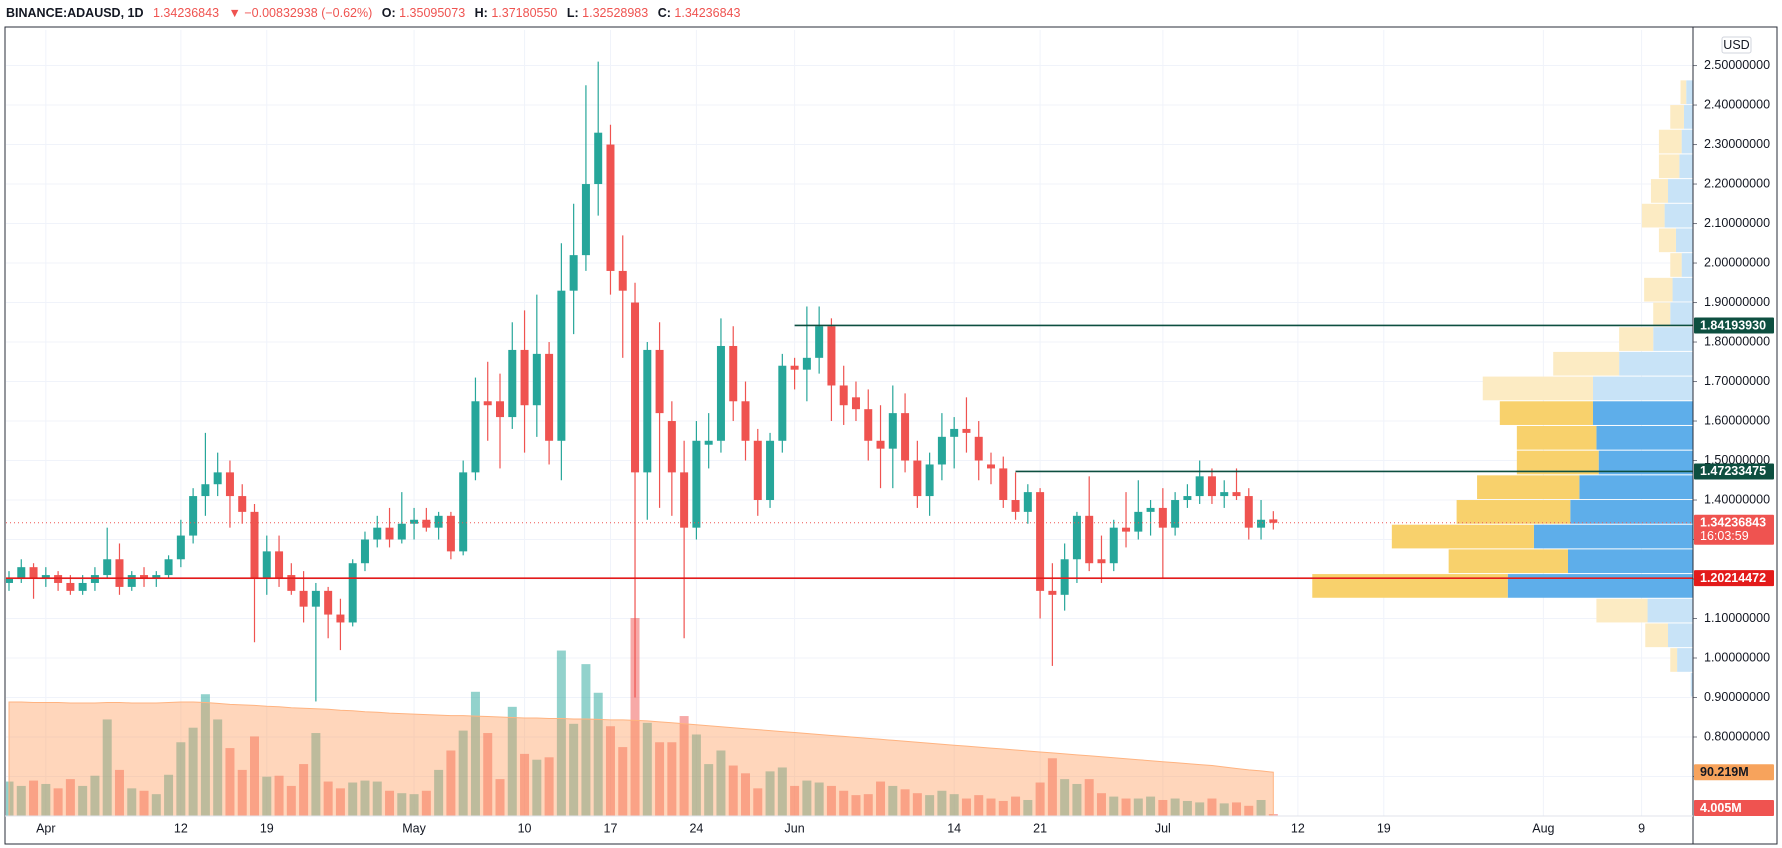 The width and height of the screenshot is (1782, 848). What do you see at coordinates (1736, 45) in the screenshot?
I see `currency-box` at bounding box center [1736, 45].